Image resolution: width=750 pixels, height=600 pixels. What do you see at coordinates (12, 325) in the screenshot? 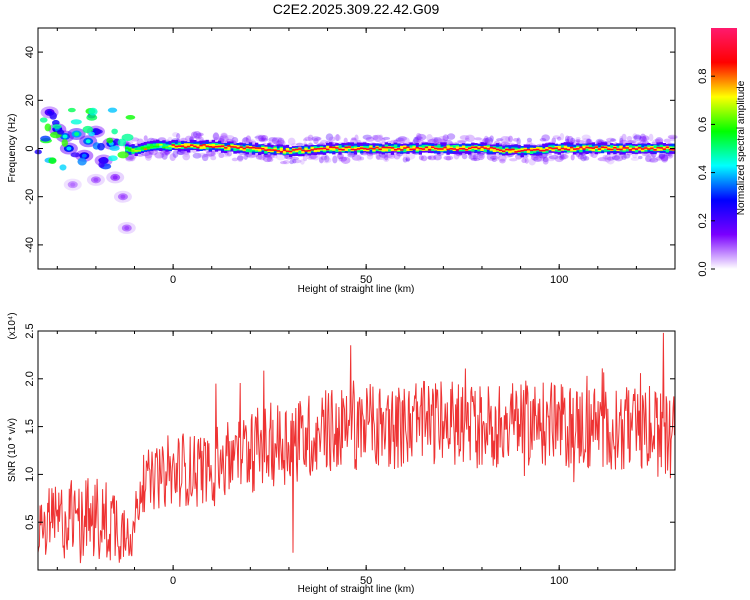
I see `snr-y-scale-label: (x10⁴)` at bounding box center [12, 325].